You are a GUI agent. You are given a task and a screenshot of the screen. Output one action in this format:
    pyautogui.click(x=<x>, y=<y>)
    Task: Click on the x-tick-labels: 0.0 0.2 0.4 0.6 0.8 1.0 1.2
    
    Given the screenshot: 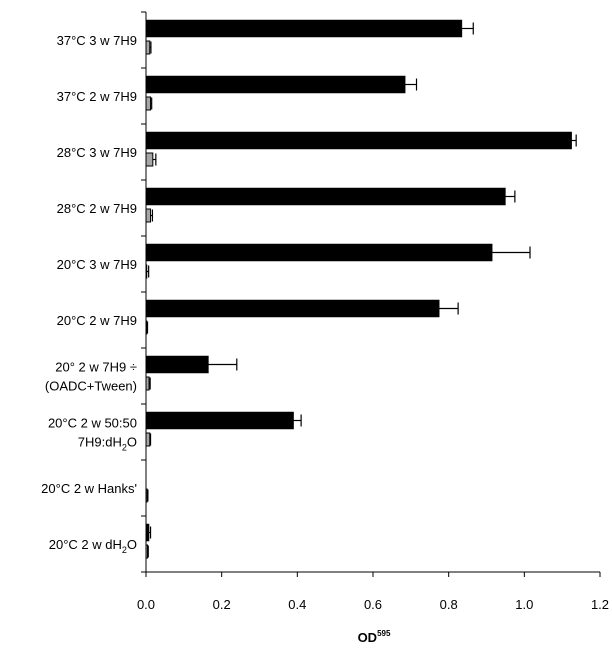 What is the action you would take?
    pyautogui.click(x=373, y=604)
    